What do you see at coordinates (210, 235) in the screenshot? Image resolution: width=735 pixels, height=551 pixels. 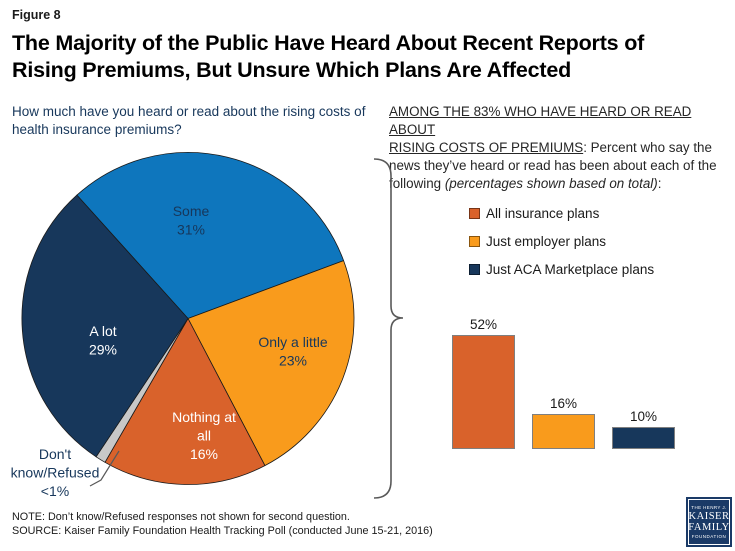 I see `pie-slice-some` at bounding box center [210, 235].